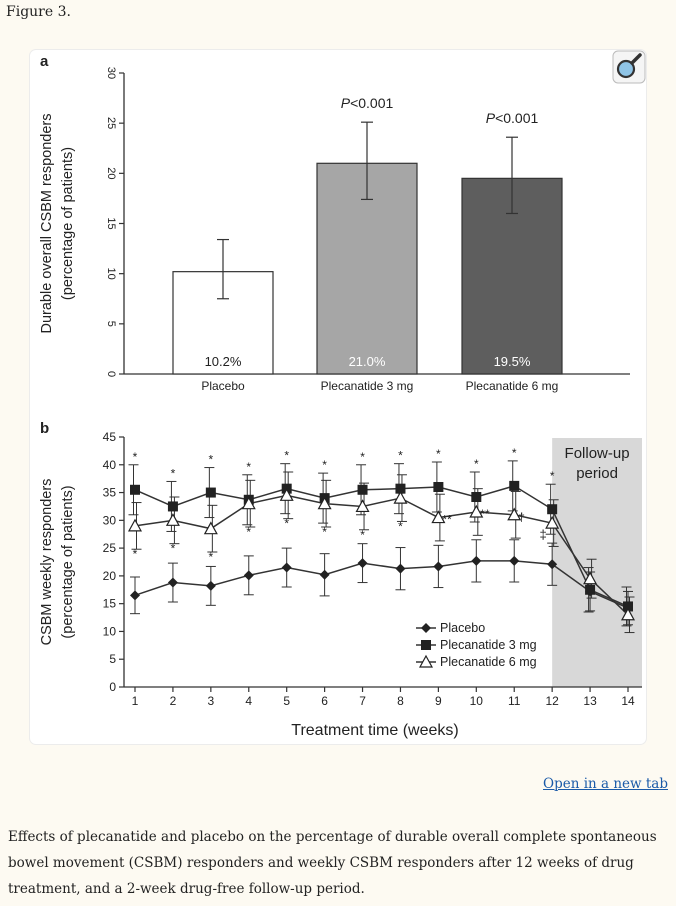  I want to click on y-axis-title-b-line2: (percentage of patients), so click(68, 561).